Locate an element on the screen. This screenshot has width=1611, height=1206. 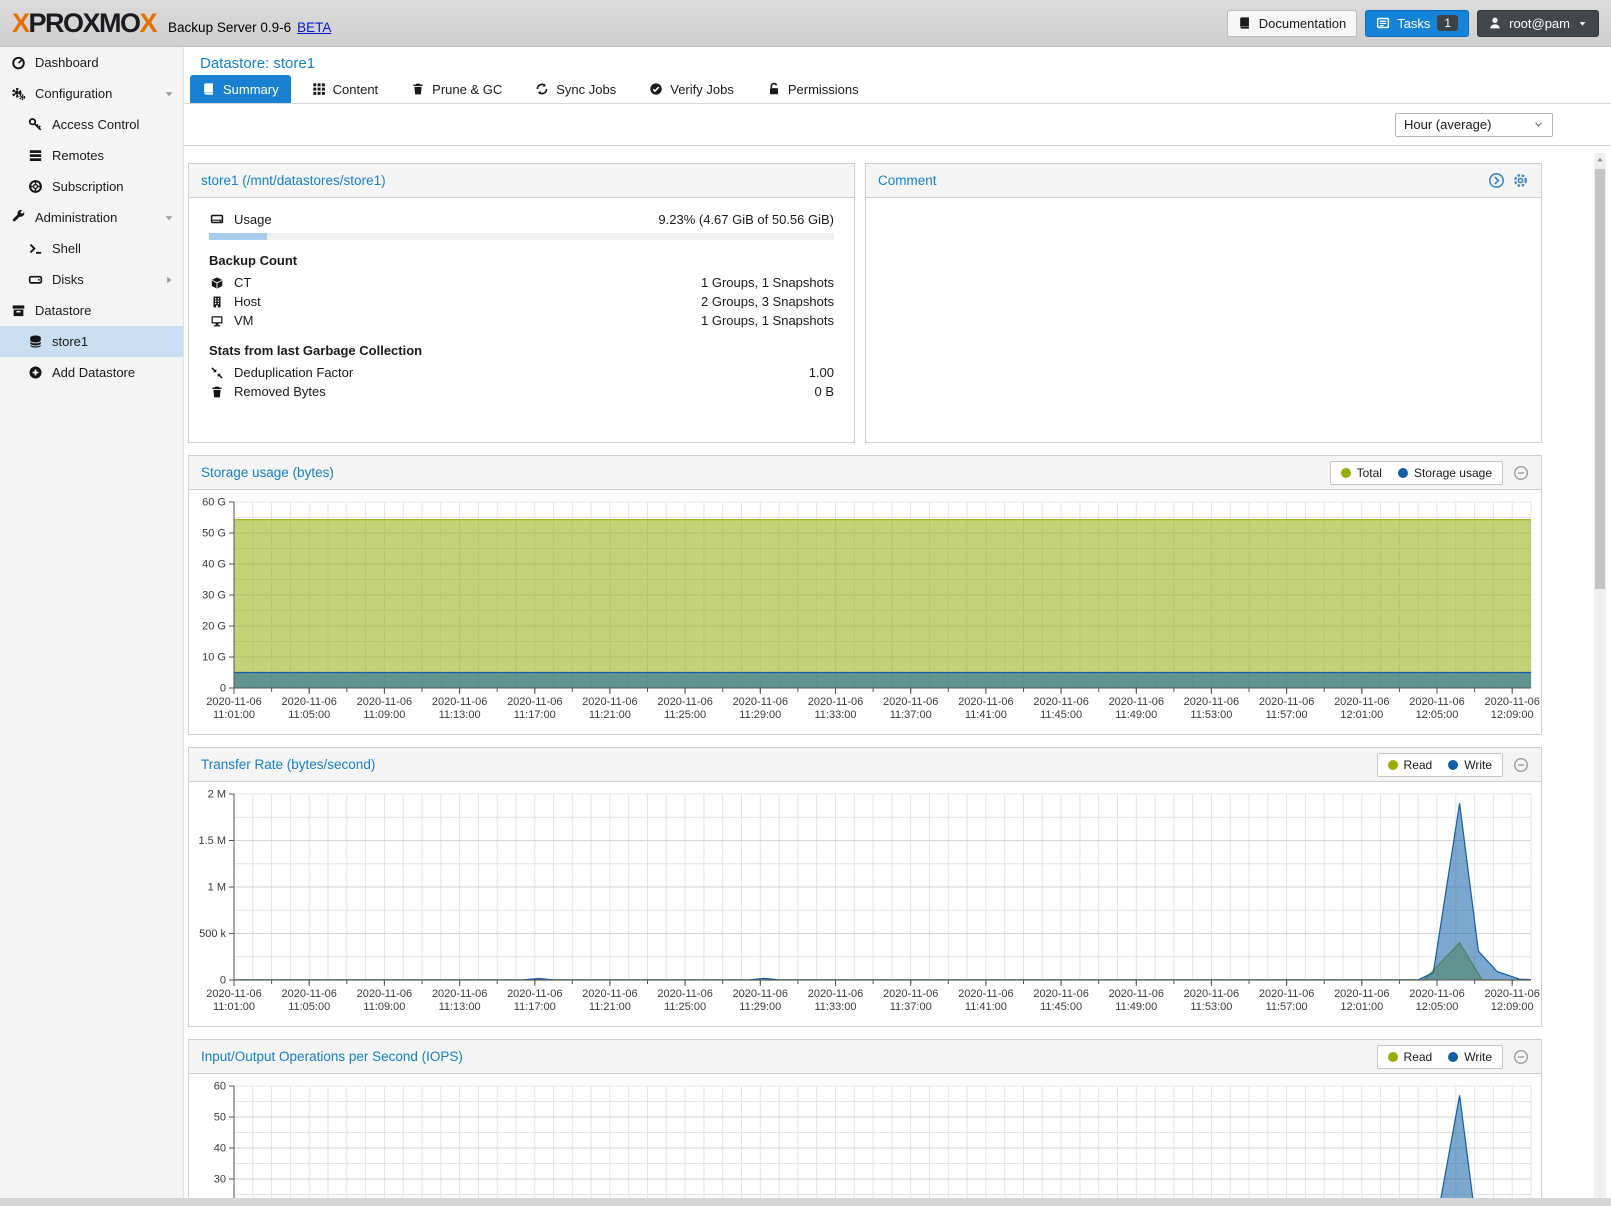
svg-text: 11:25:00 is located at coordinates (685, 715).